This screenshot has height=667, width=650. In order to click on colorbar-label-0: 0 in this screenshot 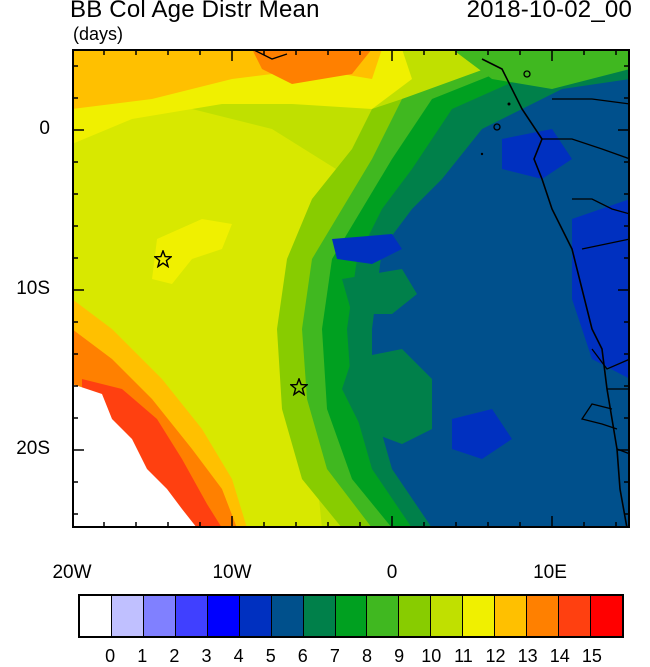, I will do `click(110, 656)`.